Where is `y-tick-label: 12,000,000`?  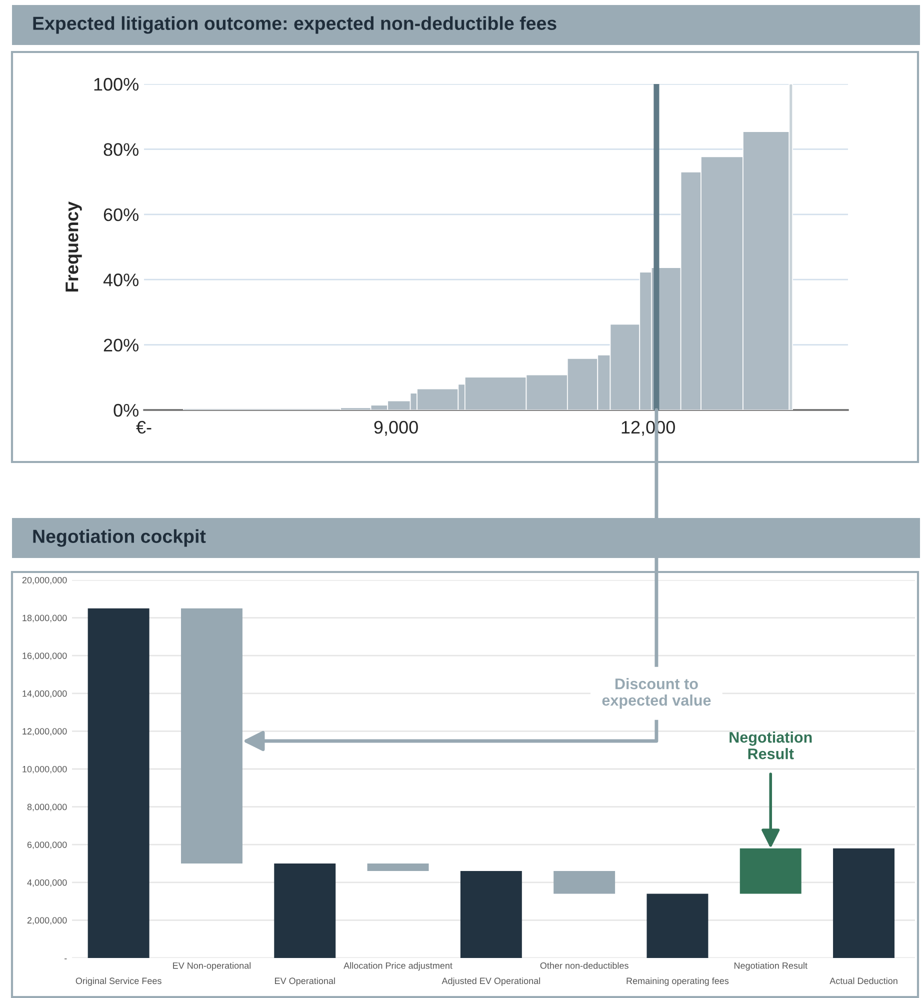
y-tick-label: 12,000,000 is located at coordinates (44, 732).